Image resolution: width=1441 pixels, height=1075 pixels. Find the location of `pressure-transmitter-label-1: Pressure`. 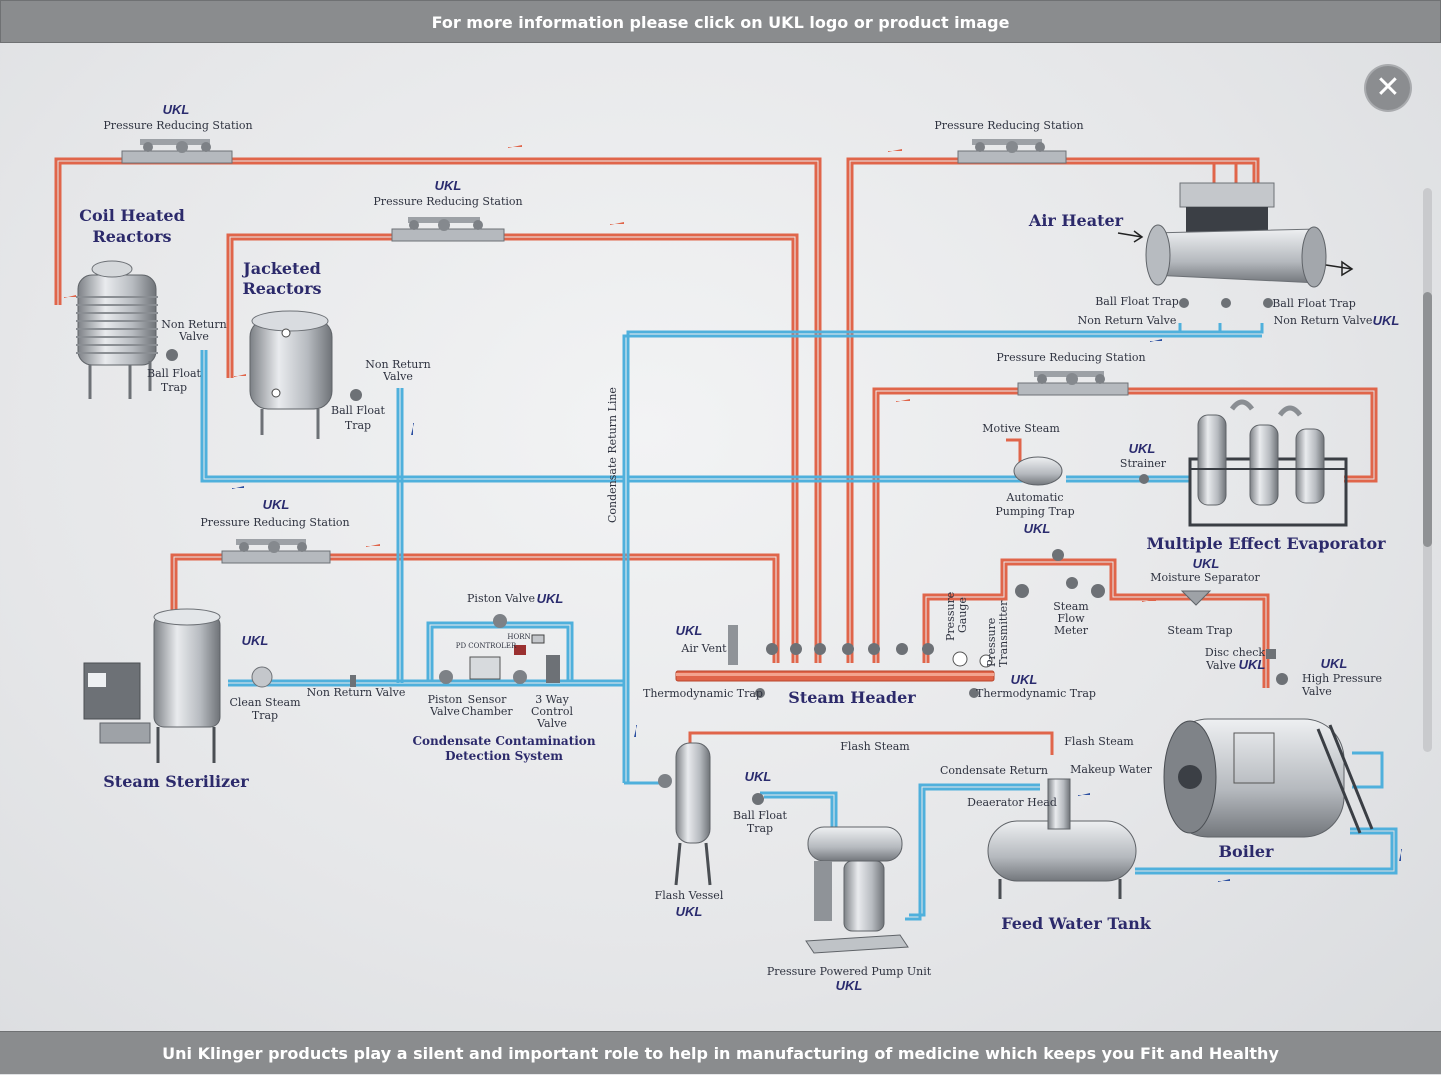

pressure-transmitter-label-1: Pressure is located at coordinates (991, 642).